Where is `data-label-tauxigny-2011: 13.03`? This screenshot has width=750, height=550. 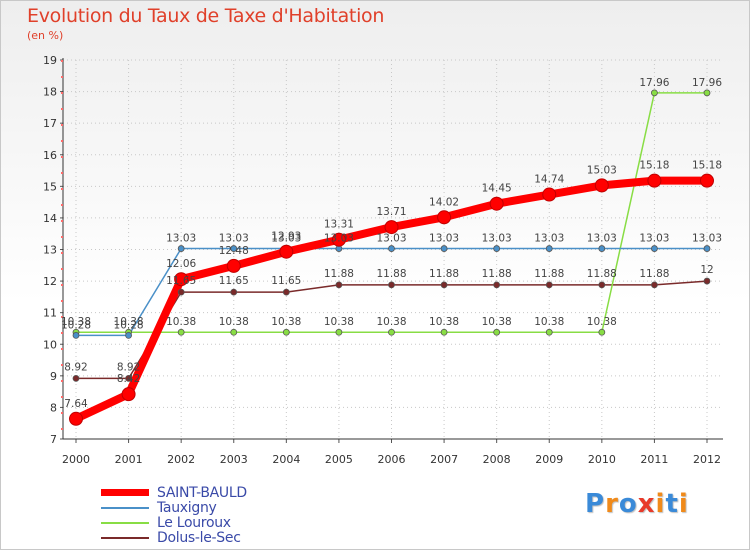
data-label-tauxigny-2011: 13.03 is located at coordinates (654, 239).